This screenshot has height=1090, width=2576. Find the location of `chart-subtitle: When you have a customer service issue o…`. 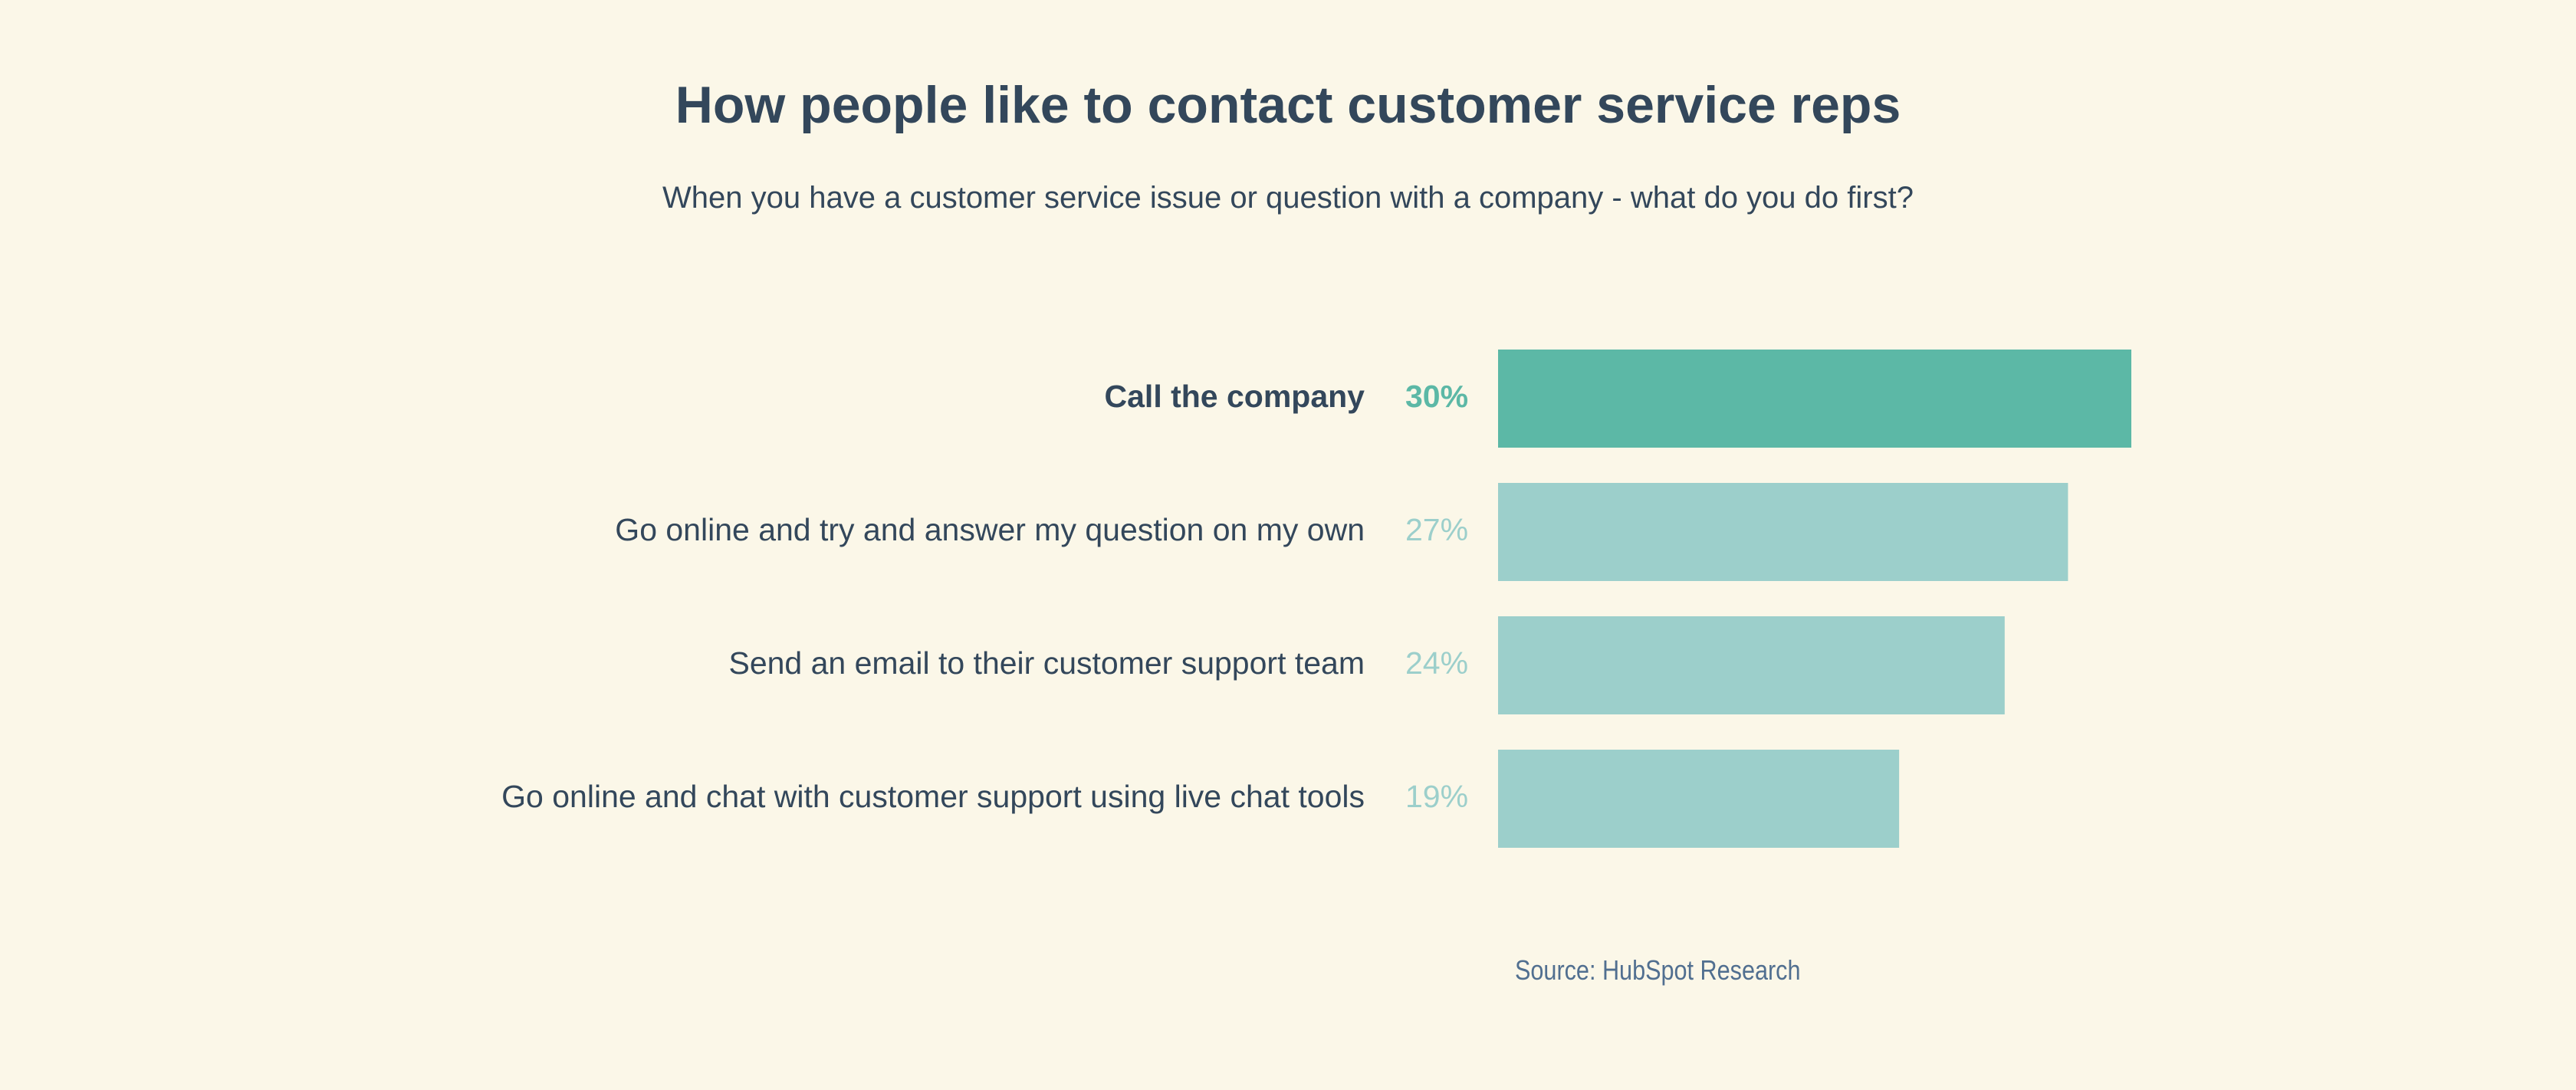

chart-subtitle: When you have a customer service issue o… is located at coordinates (1288, 198).